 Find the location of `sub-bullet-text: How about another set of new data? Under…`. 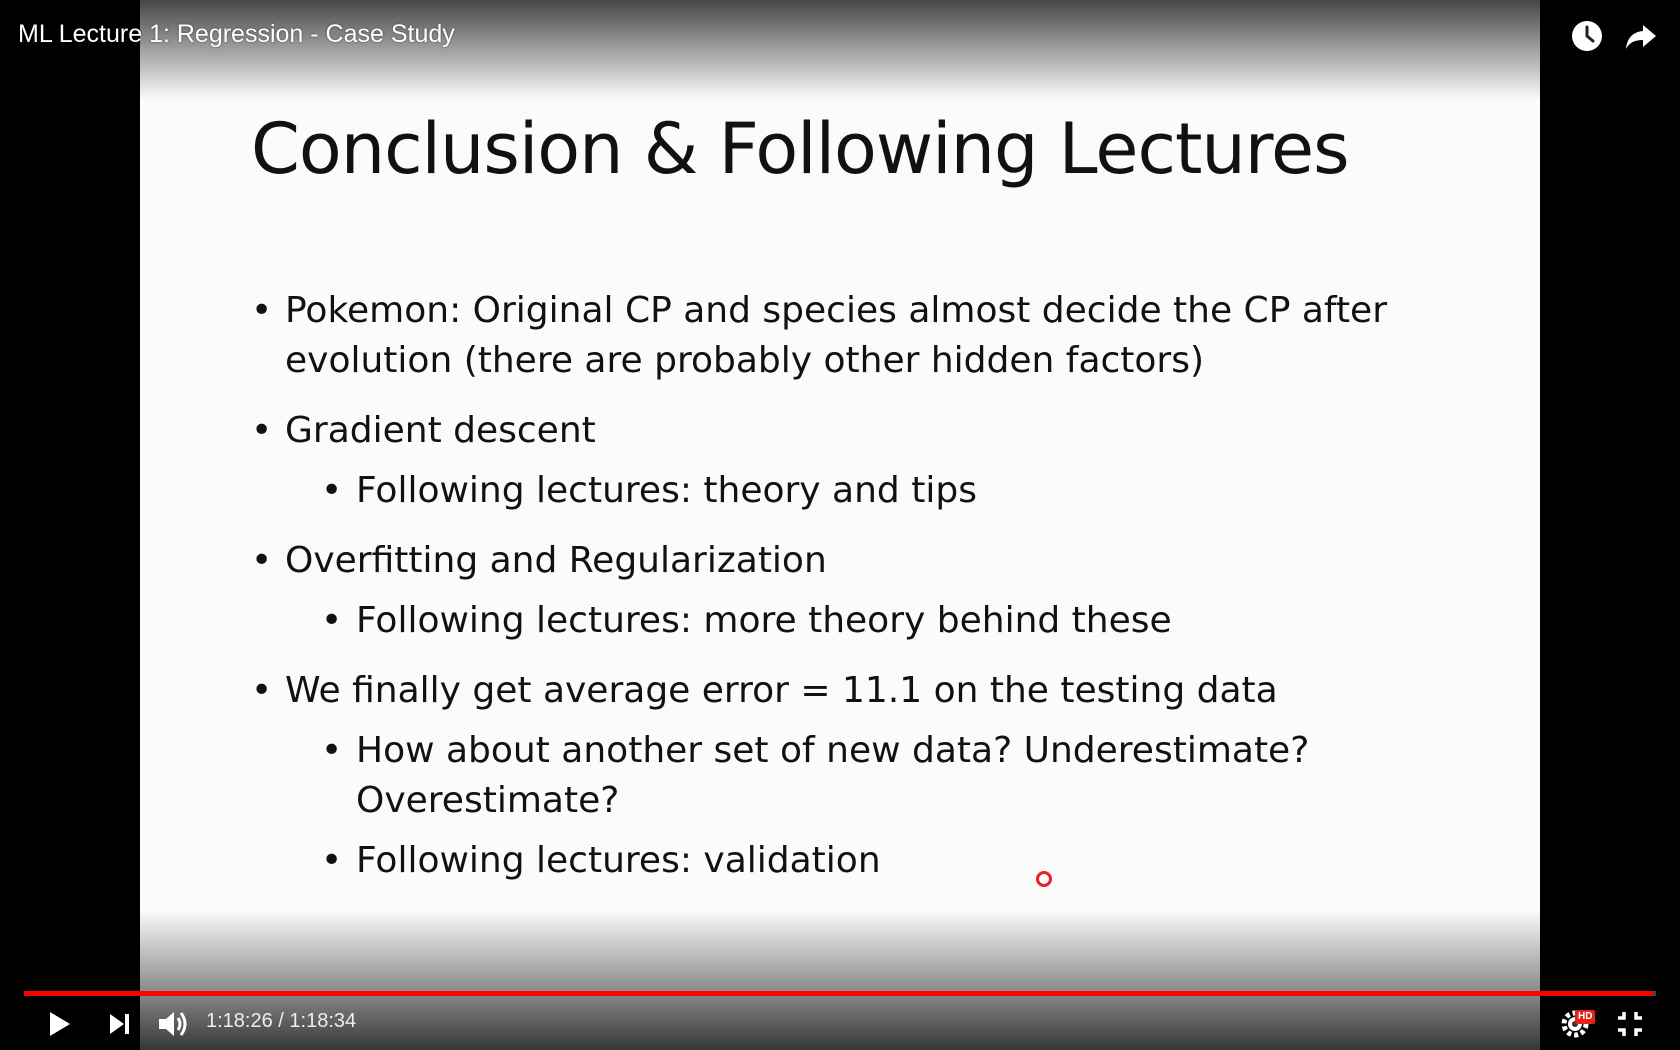

sub-bullet-text: How about another set of new data? Under… is located at coordinates (833, 775).